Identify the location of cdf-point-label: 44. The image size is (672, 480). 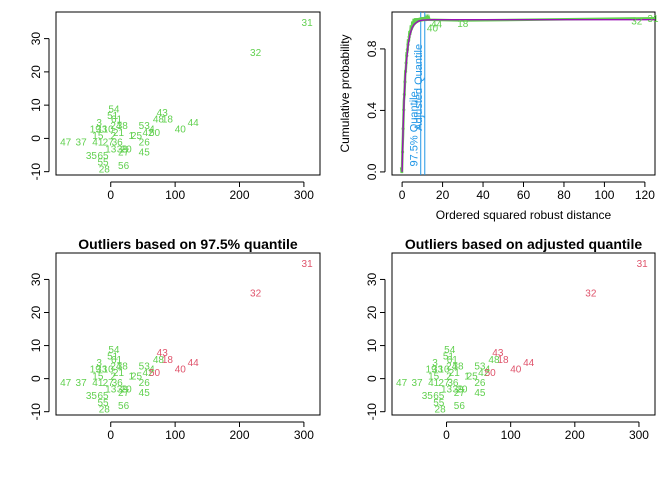
(437, 25).